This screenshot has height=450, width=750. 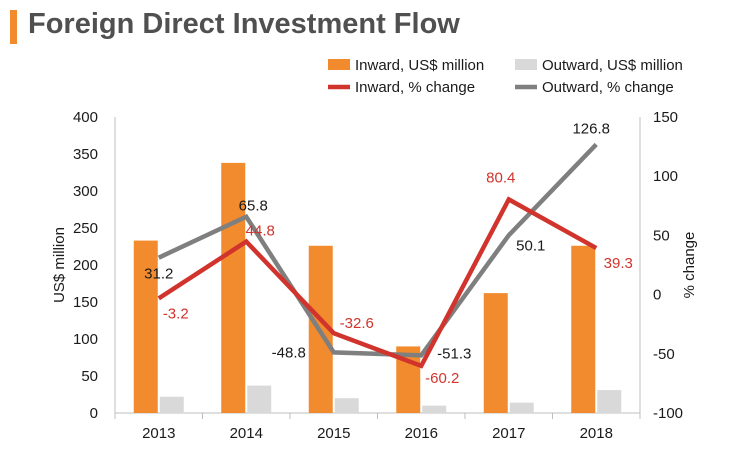 I want to click on y-tick-label-left: 300, so click(x=85, y=191).